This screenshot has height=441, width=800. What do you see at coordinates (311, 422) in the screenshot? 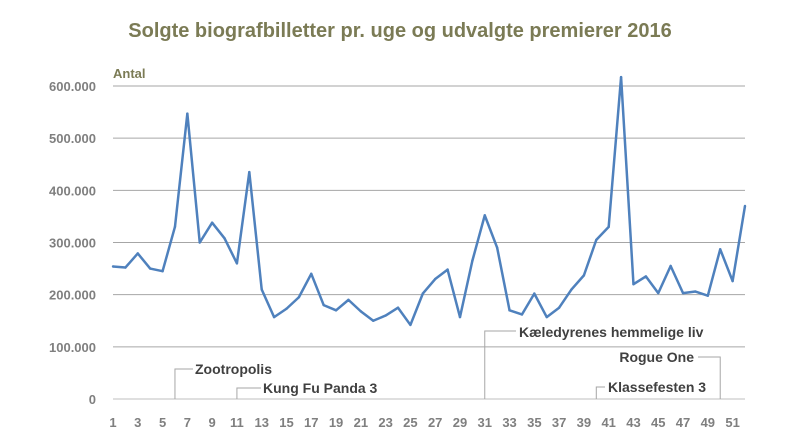
I see `x-tick-label: 17` at bounding box center [311, 422].